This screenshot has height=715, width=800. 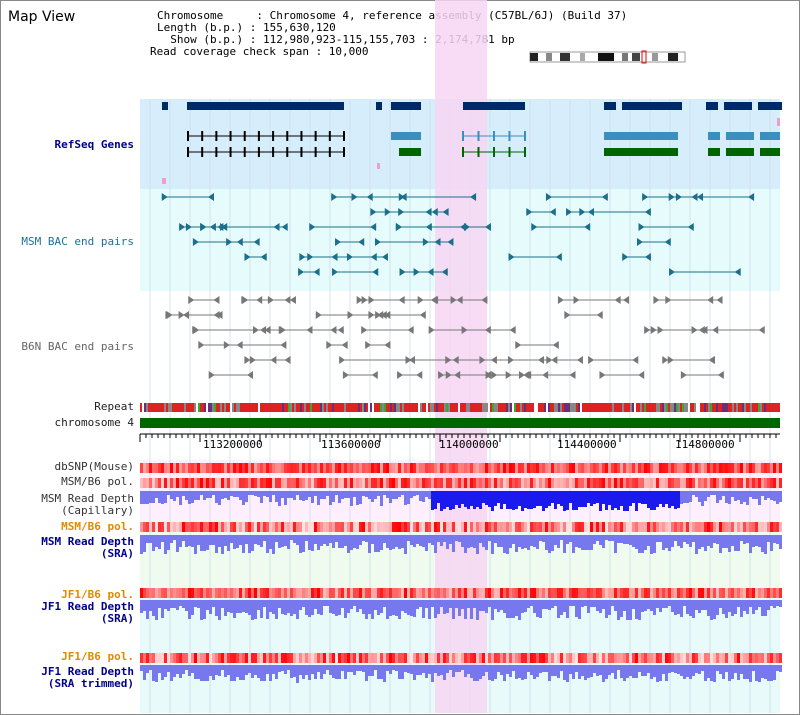 What do you see at coordinates (87, 671) in the screenshot?
I see `jf1-read-depth-trimmed-label: JF1 Read Depth` at bounding box center [87, 671].